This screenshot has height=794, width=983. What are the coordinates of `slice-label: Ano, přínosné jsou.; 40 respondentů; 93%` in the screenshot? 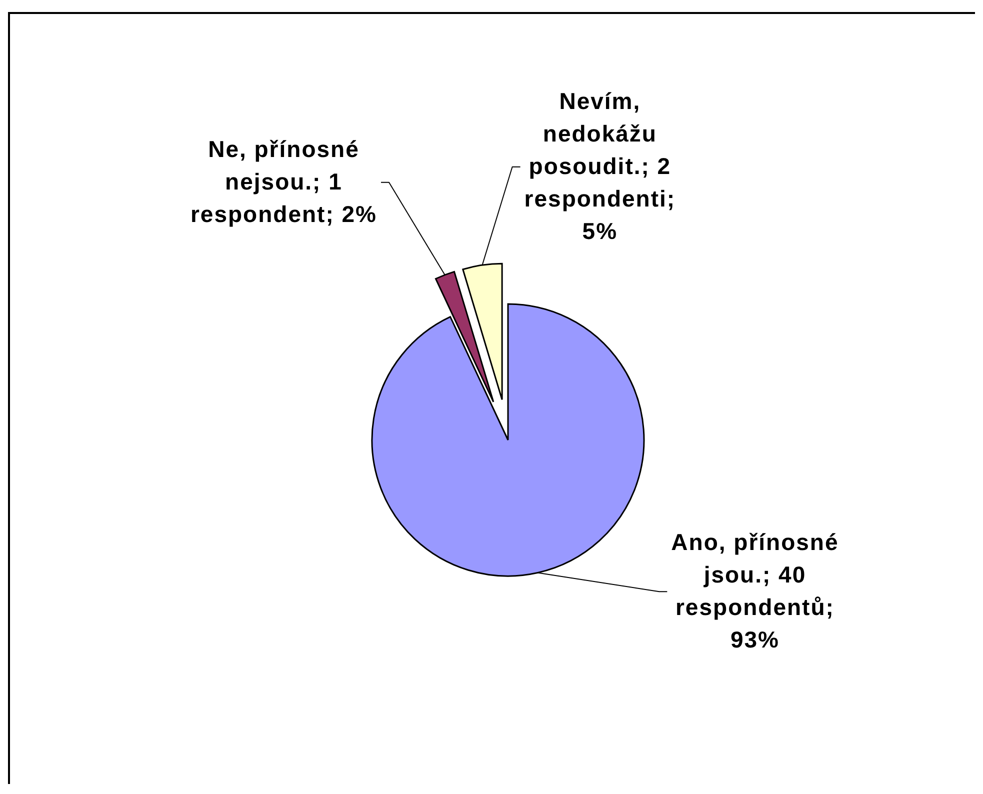 It's located at (755, 591).